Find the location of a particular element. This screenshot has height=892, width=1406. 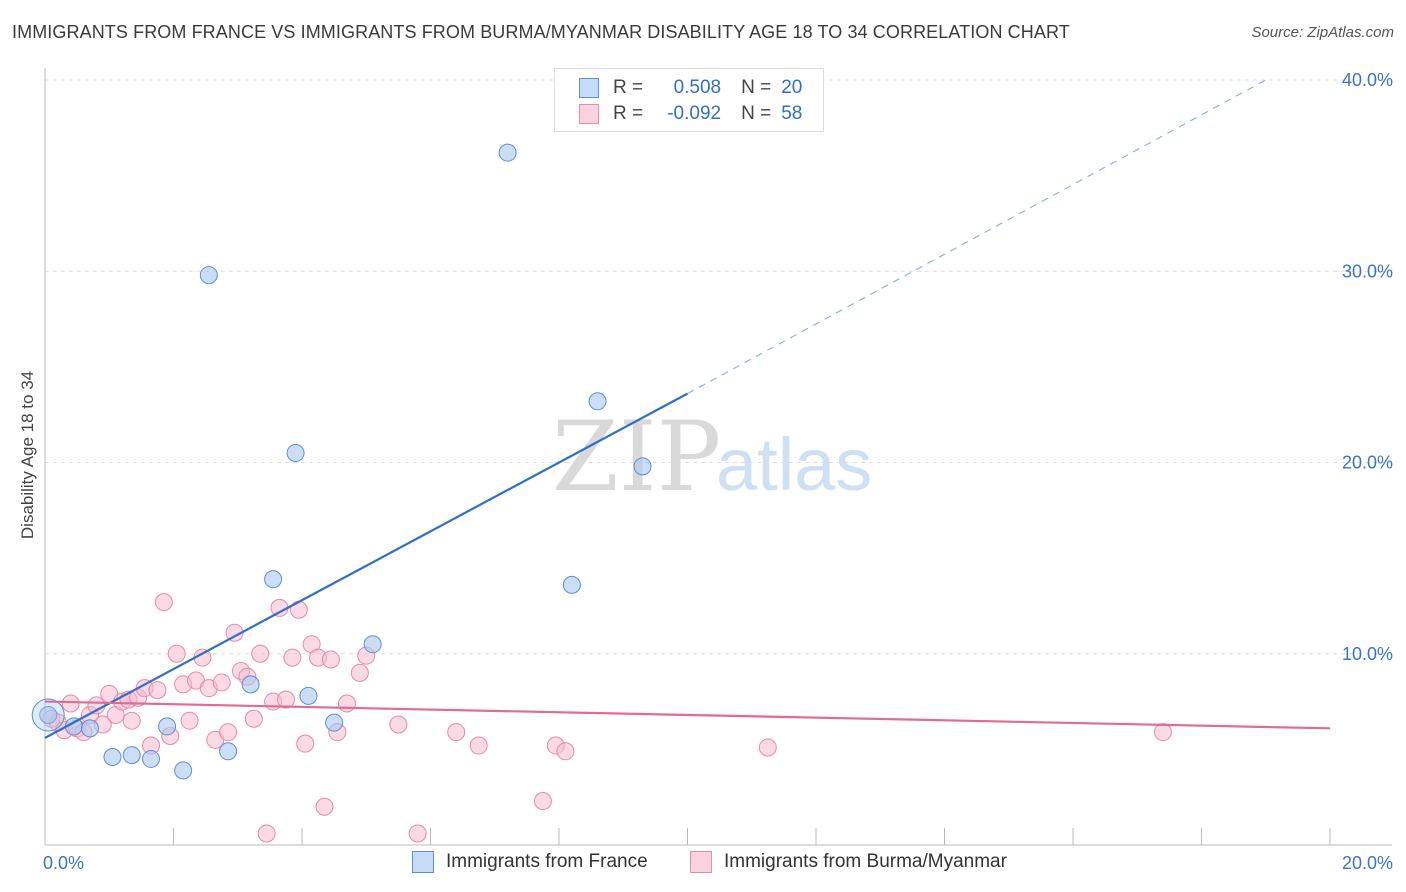

y-tick-label: 20.0% is located at coordinates (1367, 463).